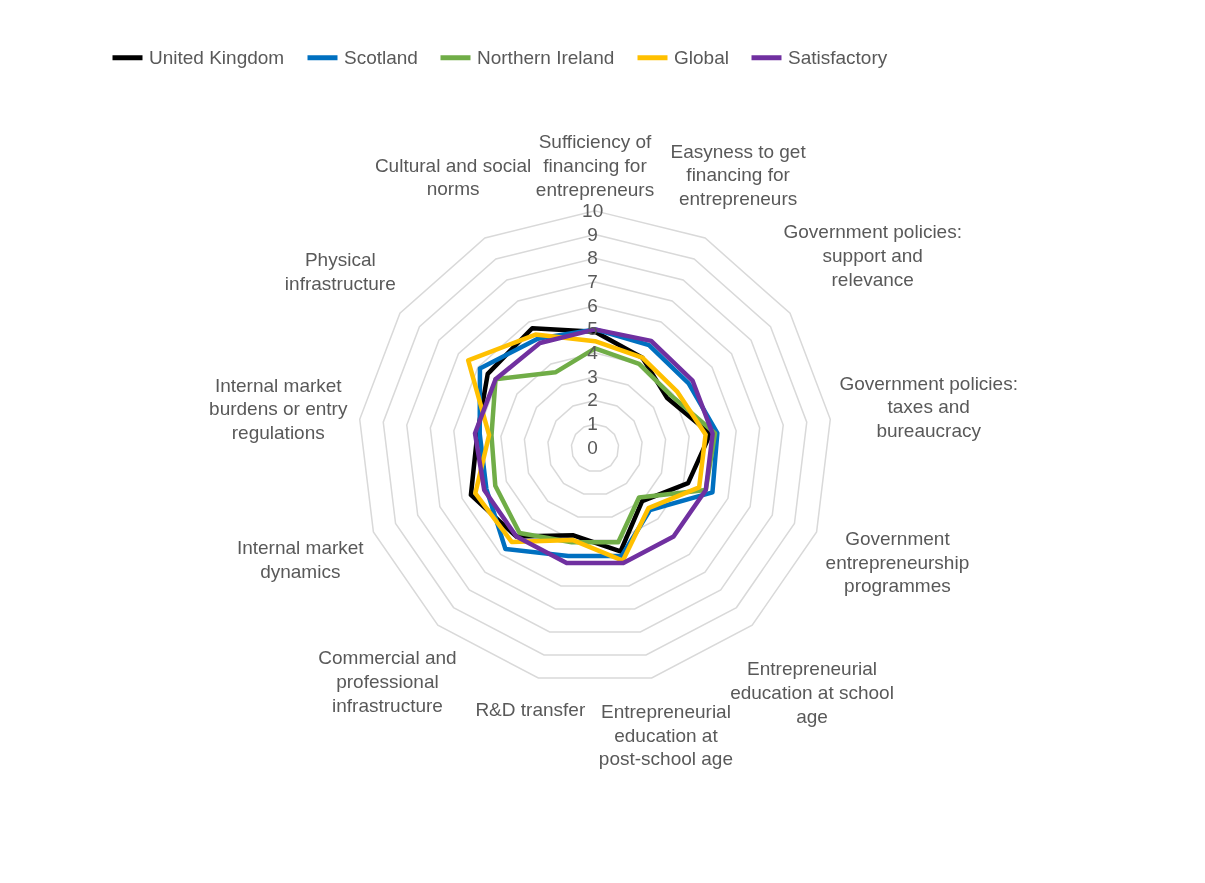 This screenshot has width=1205, height=883. Describe the element at coordinates (592, 424) in the screenshot. I see `y-tick-label: 1` at that location.